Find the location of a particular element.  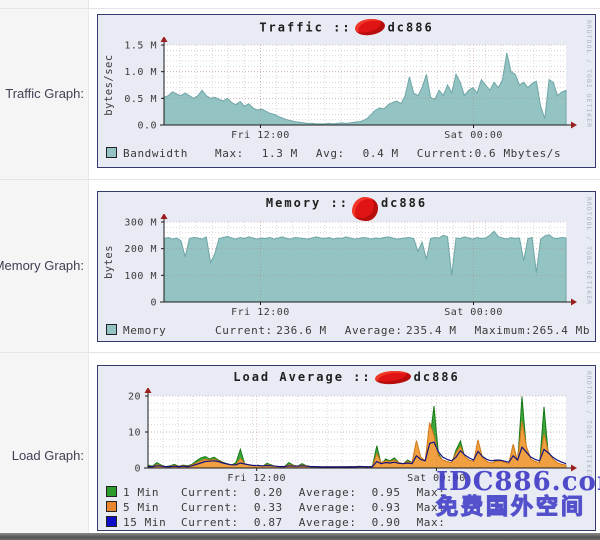

load-graph-label: Load Graph: is located at coordinates (47, 455).